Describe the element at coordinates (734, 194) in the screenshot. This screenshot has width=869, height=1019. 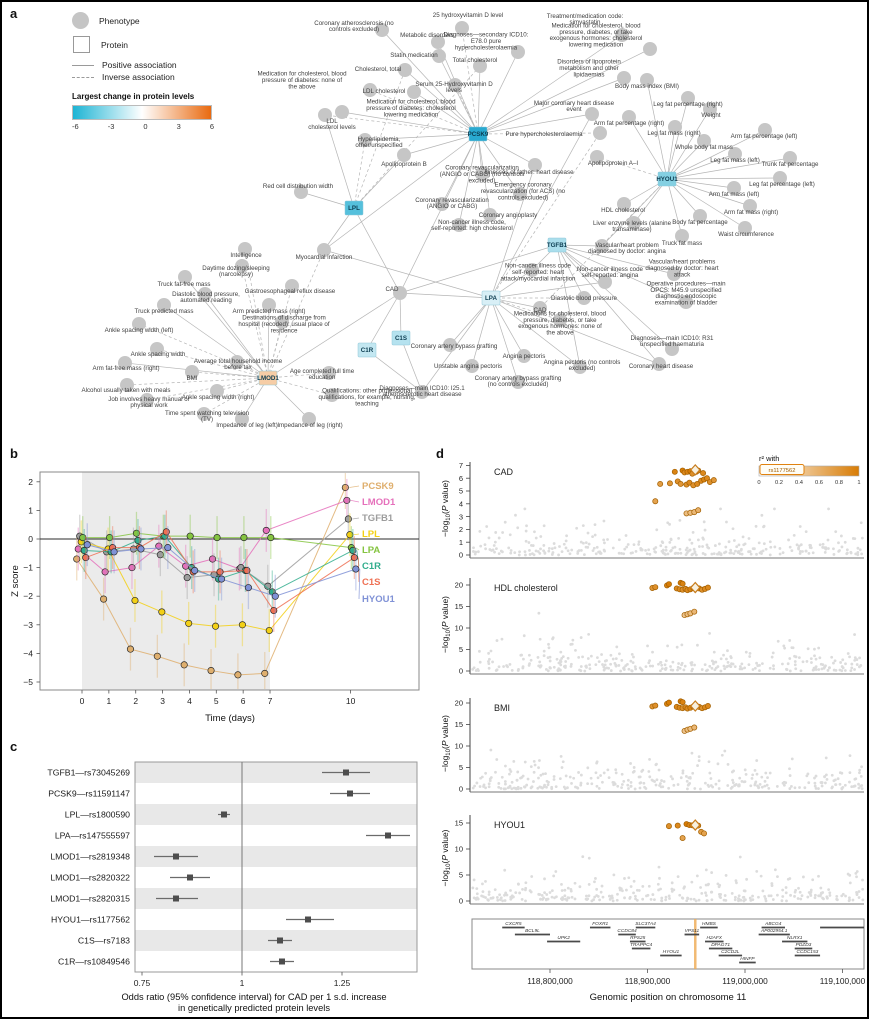
I see `phenotype-label: Arm fat mass (left)` at that location.